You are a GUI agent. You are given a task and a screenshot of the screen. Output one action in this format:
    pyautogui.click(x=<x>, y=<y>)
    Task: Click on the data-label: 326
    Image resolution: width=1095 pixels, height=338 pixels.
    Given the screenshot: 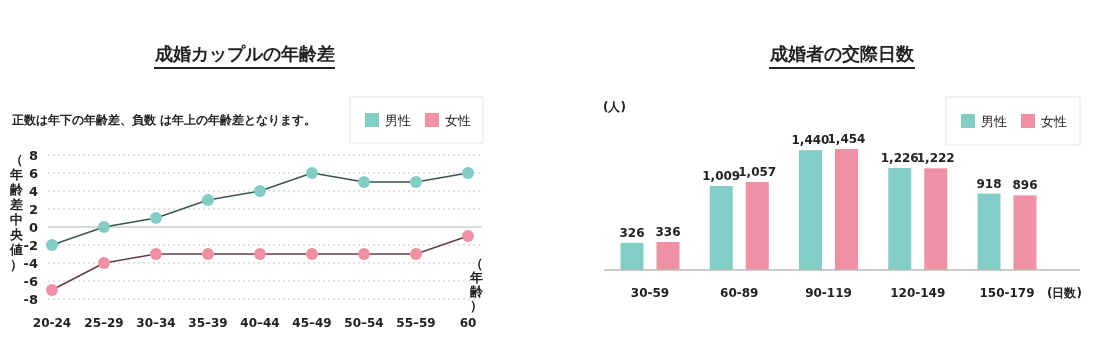 What is the action you would take?
    pyautogui.click(x=632, y=232)
    